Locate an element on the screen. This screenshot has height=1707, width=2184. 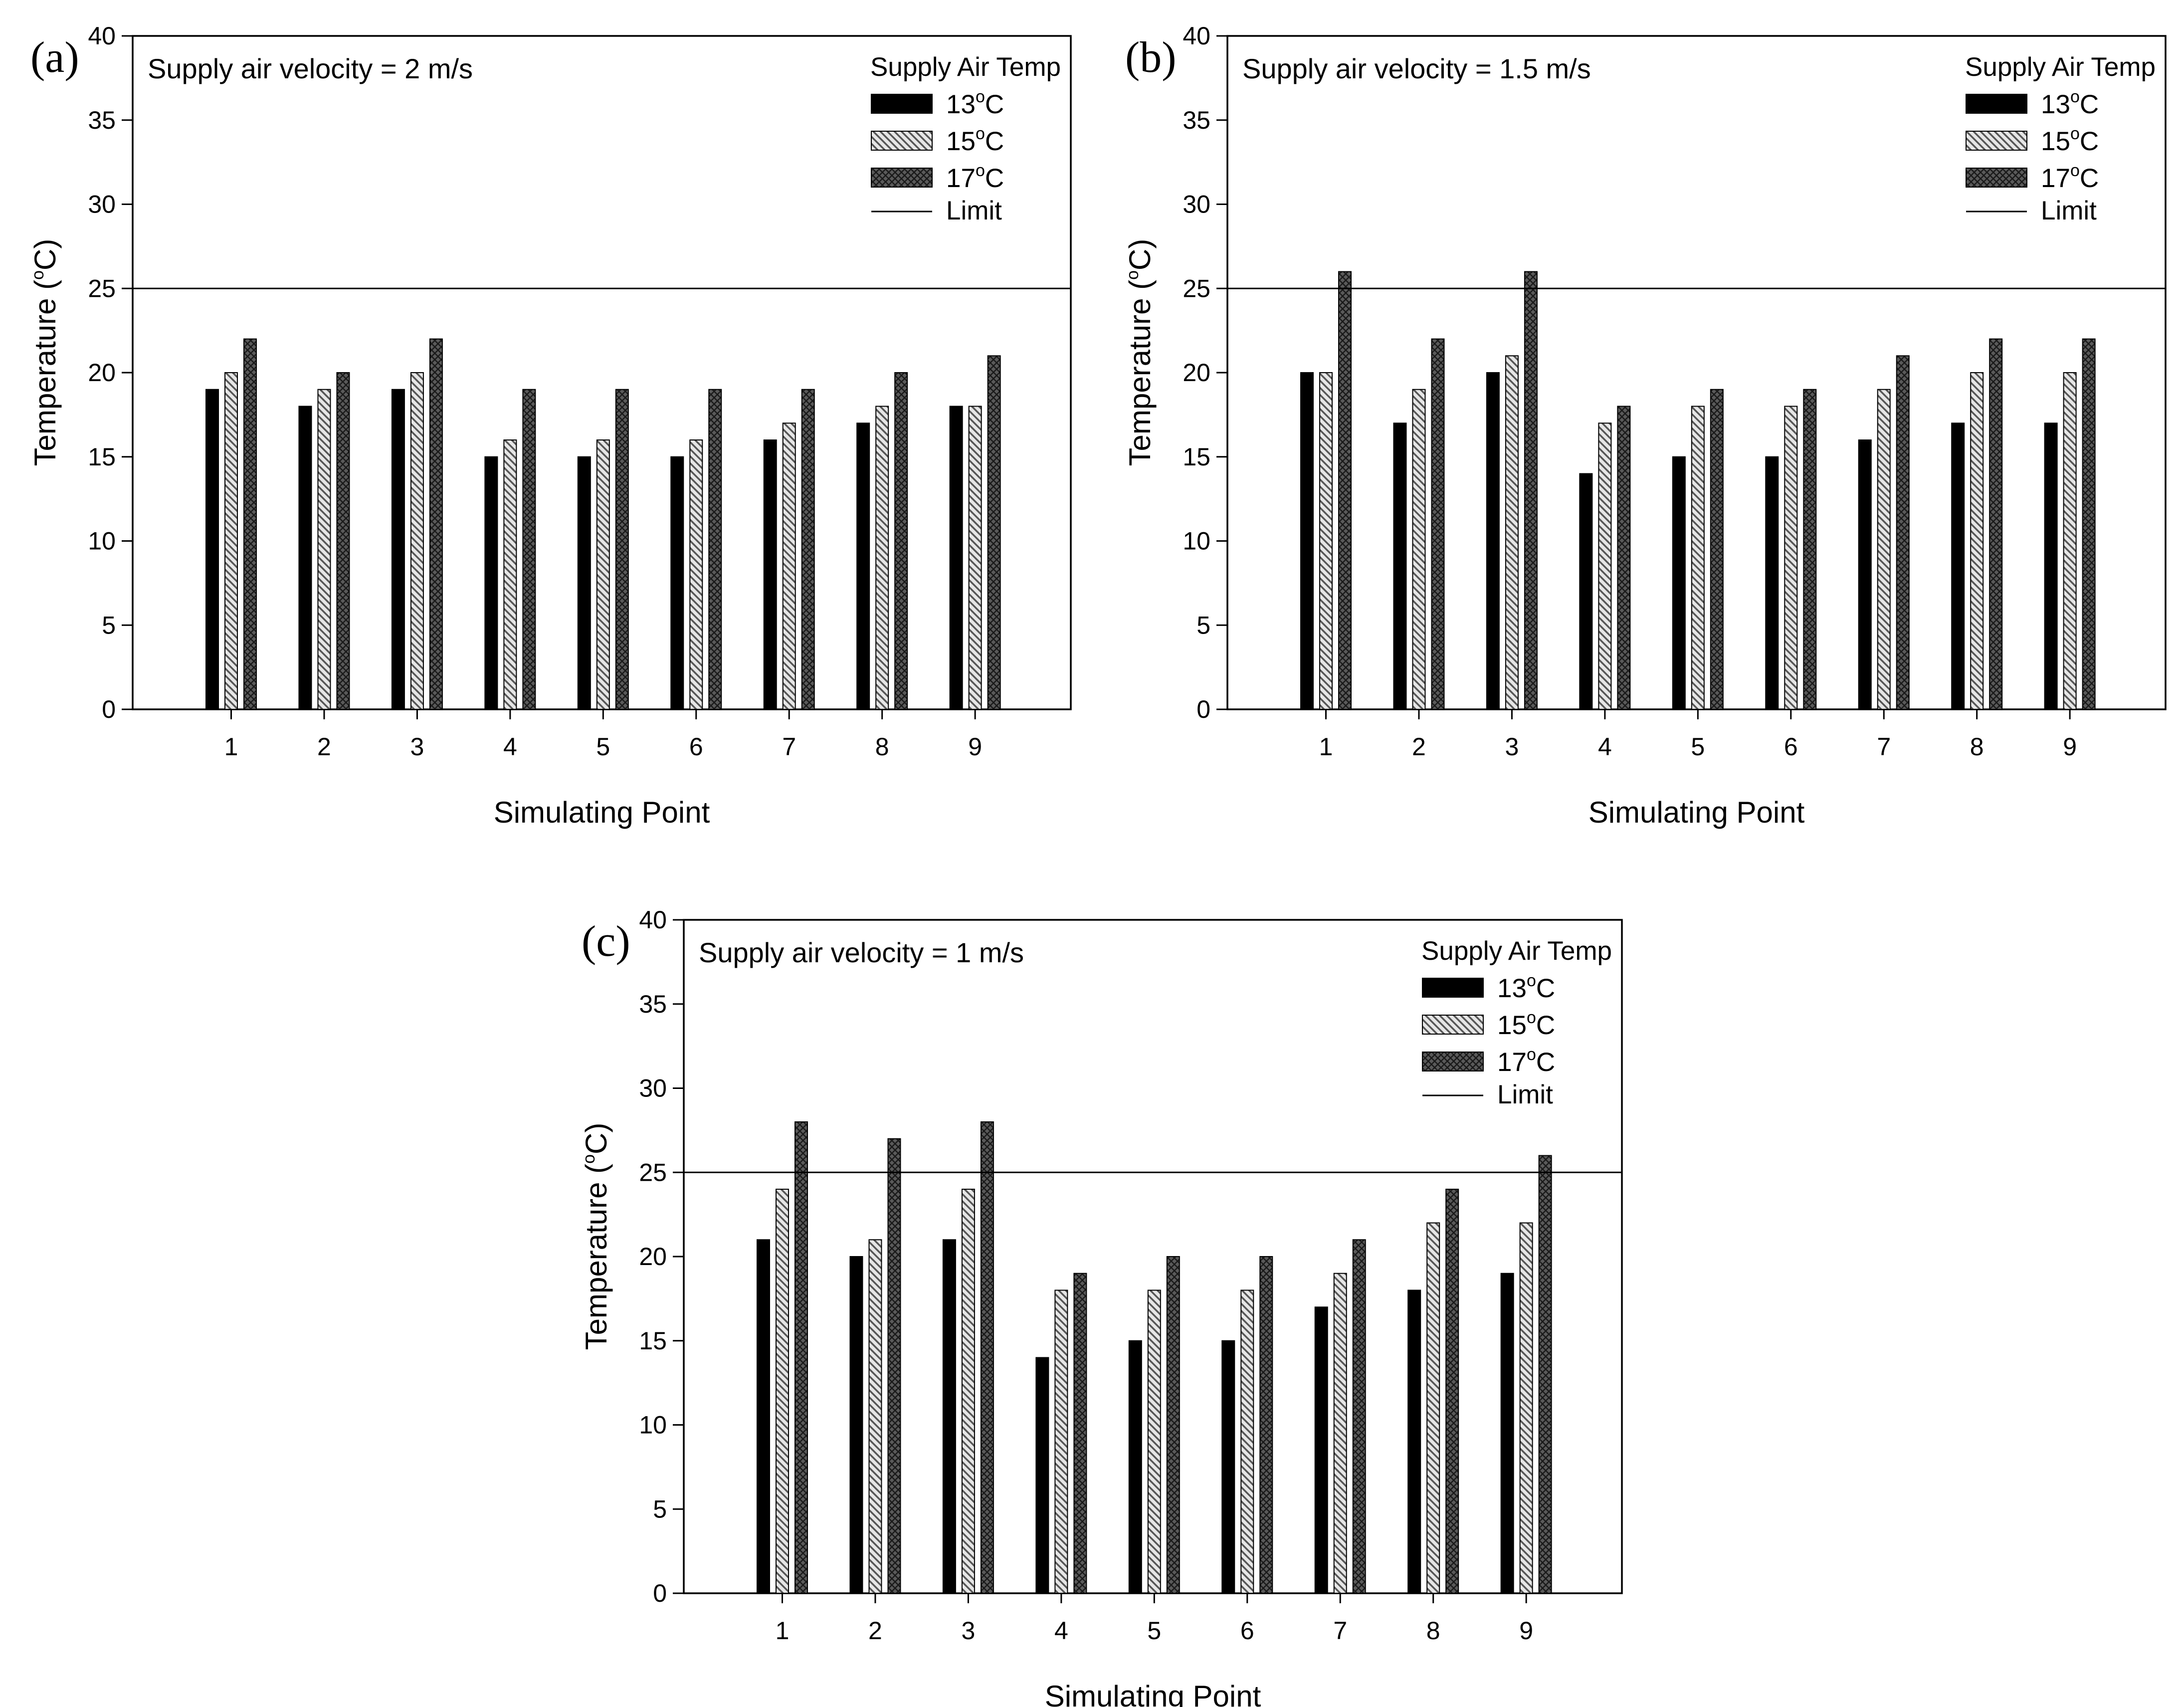
y-tick-label: 10 is located at coordinates (1196, 541).